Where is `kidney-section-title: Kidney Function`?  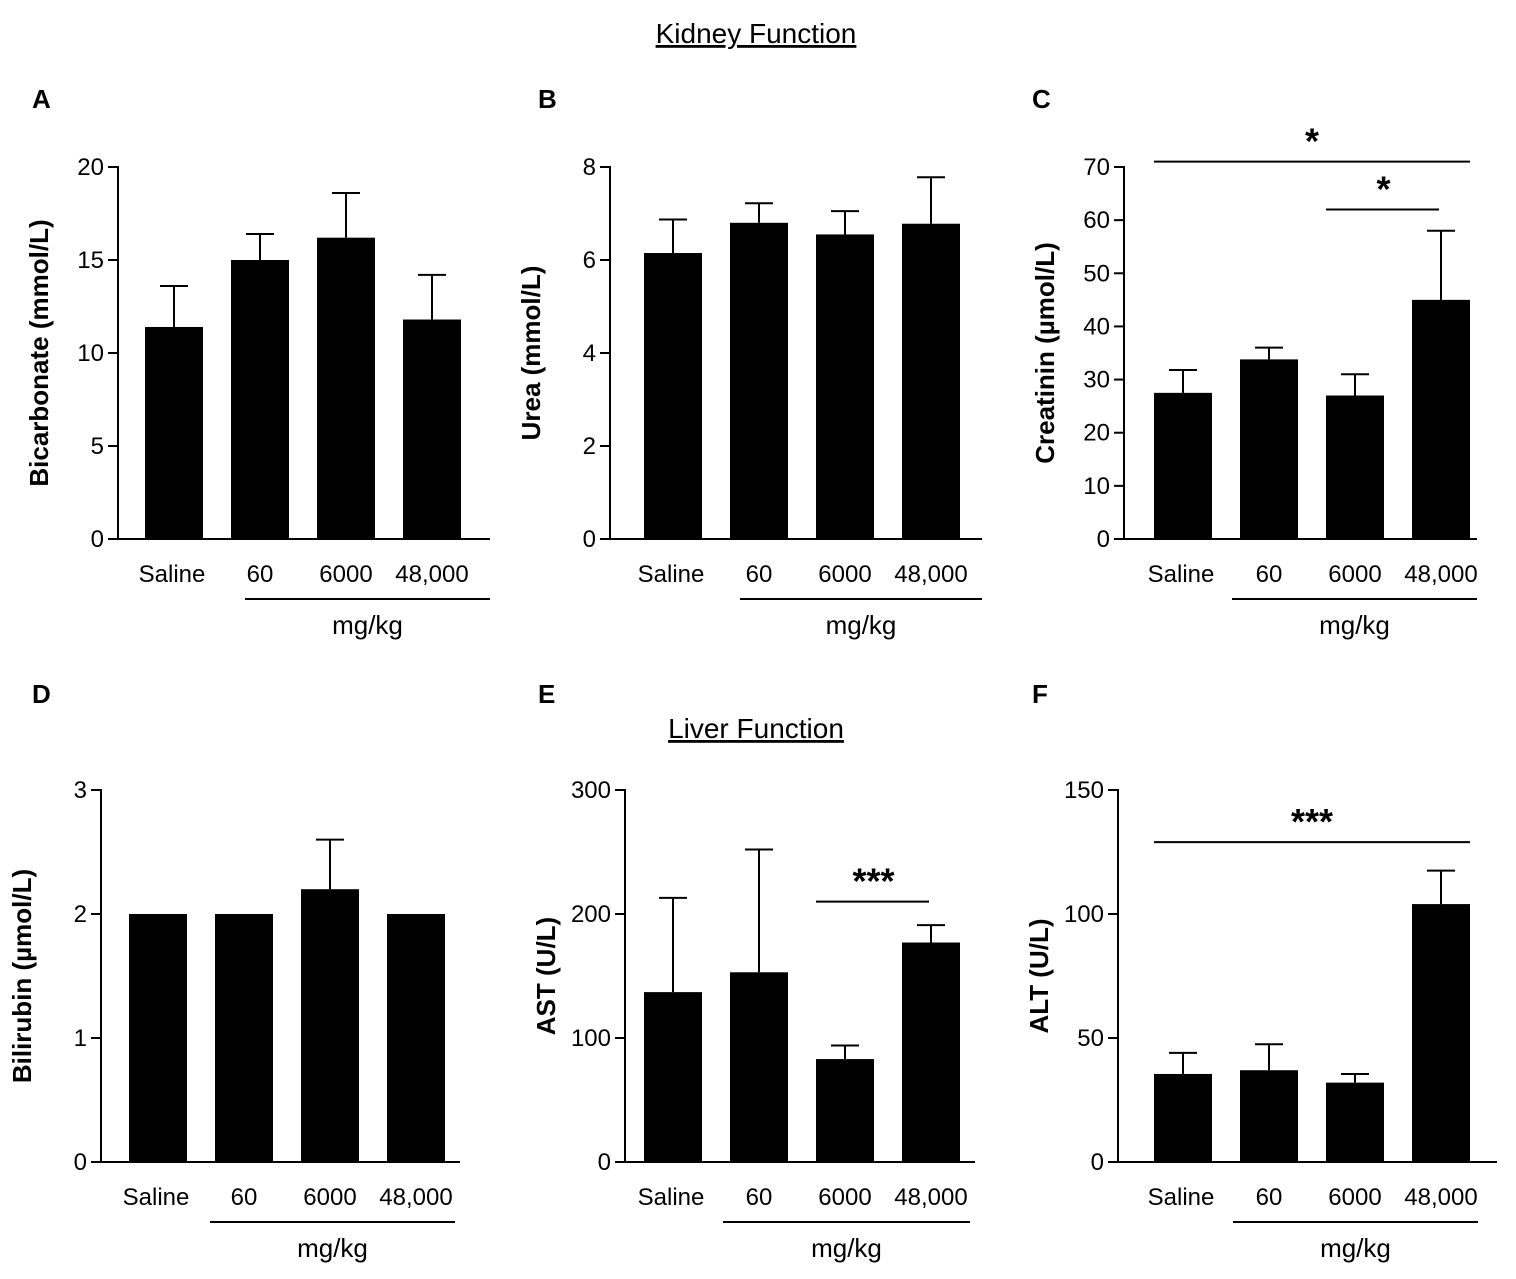
kidney-section-title: Kidney Function is located at coordinates (756, 33).